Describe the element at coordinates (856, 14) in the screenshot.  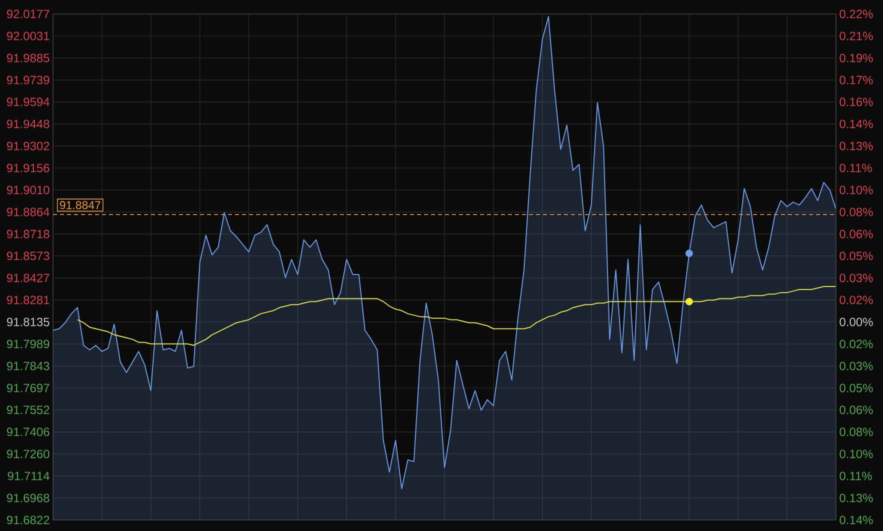
I see `y2-tick-label: 0.22%` at that location.